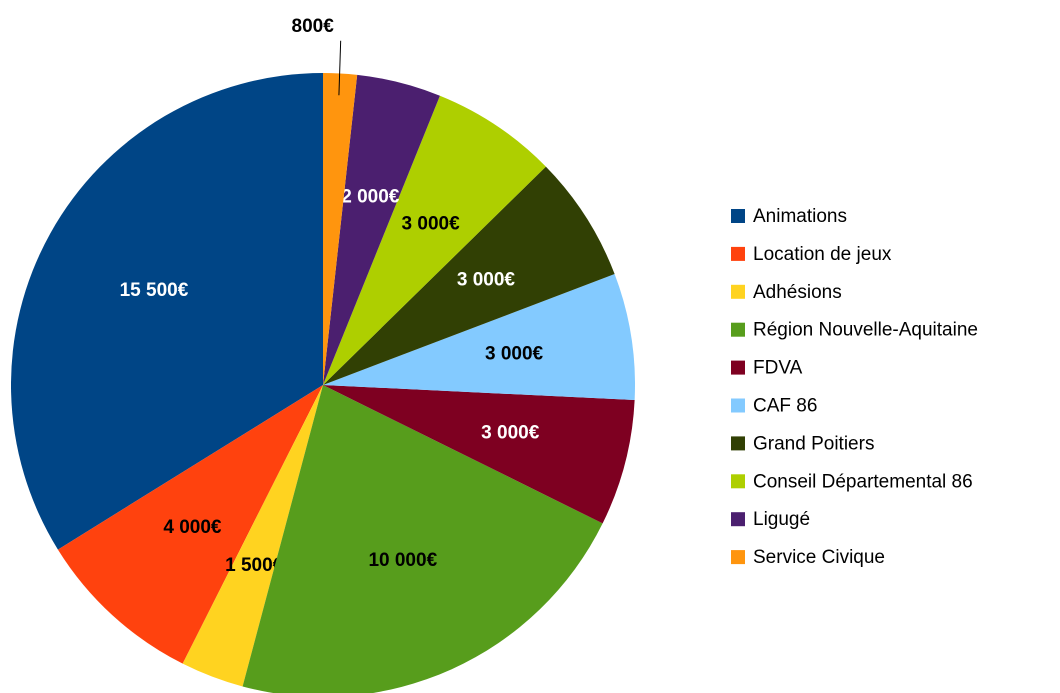  Describe the element at coordinates (781, 519) in the screenshot. I see `legend-label: Ligugé` at that location.